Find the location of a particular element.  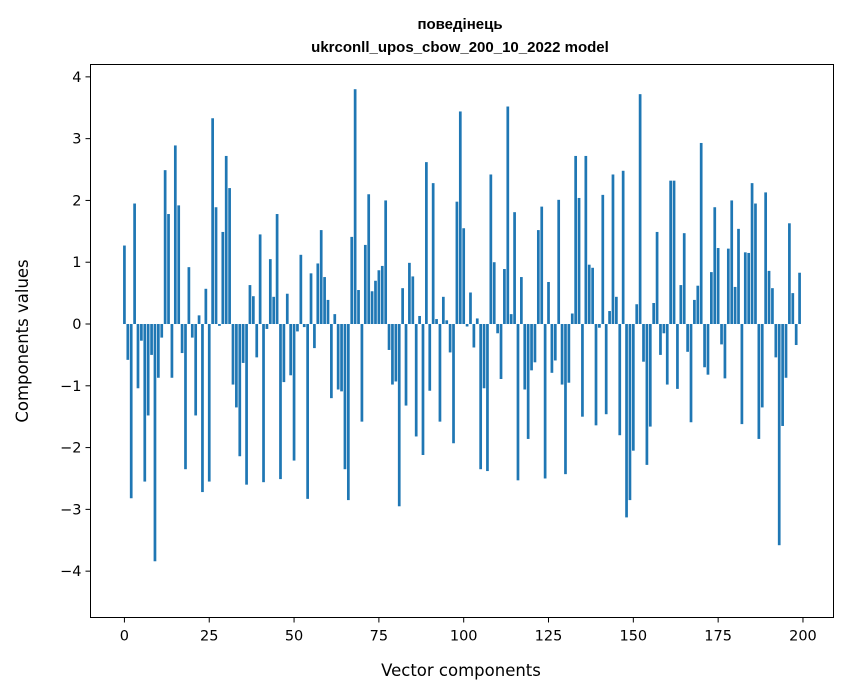

y-tick-label: −4 is located at coordinates (70, 572).